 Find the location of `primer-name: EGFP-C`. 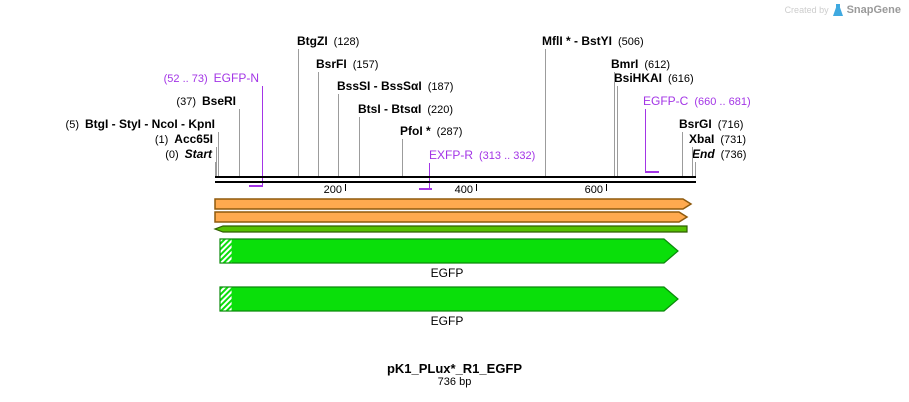

primer-name: EGFP-C is located at coordinates (666, 101).